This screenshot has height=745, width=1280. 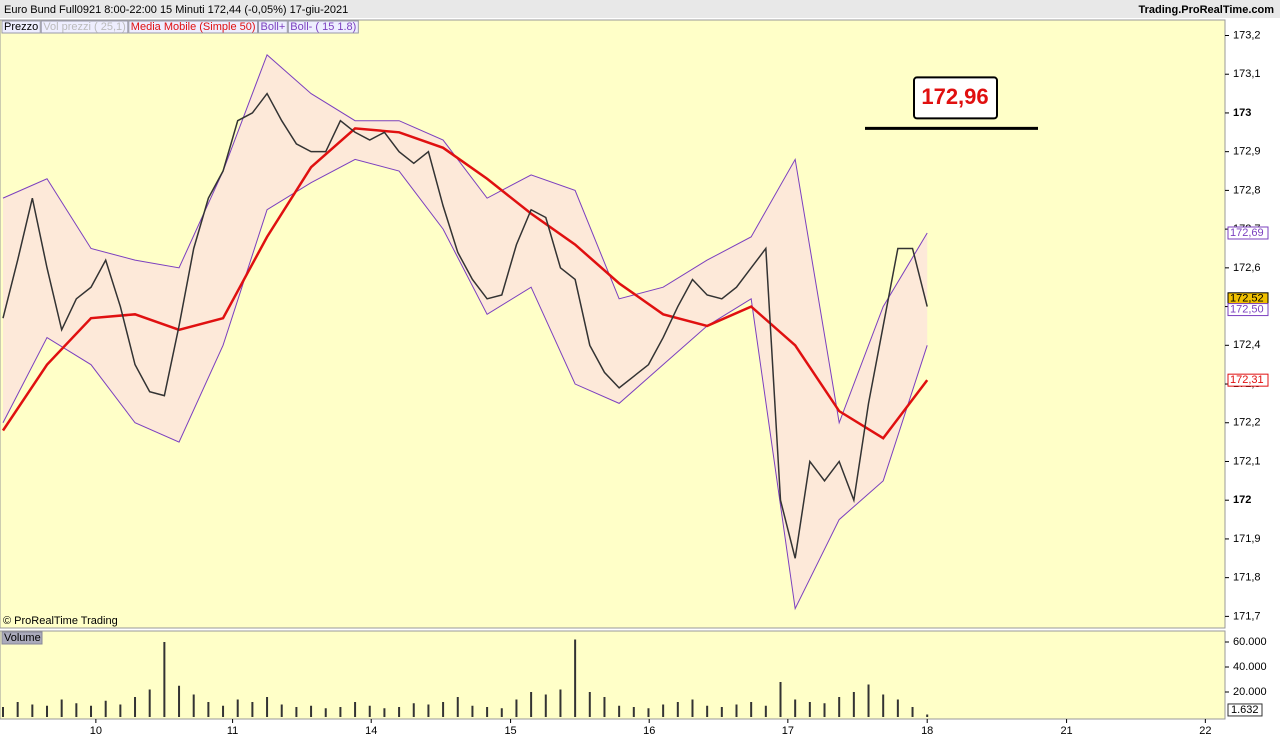 What do you see at coordinates (649, 731) in the screenshot?
I see `x-tick-label: 16` at bounding box center [649, 731].